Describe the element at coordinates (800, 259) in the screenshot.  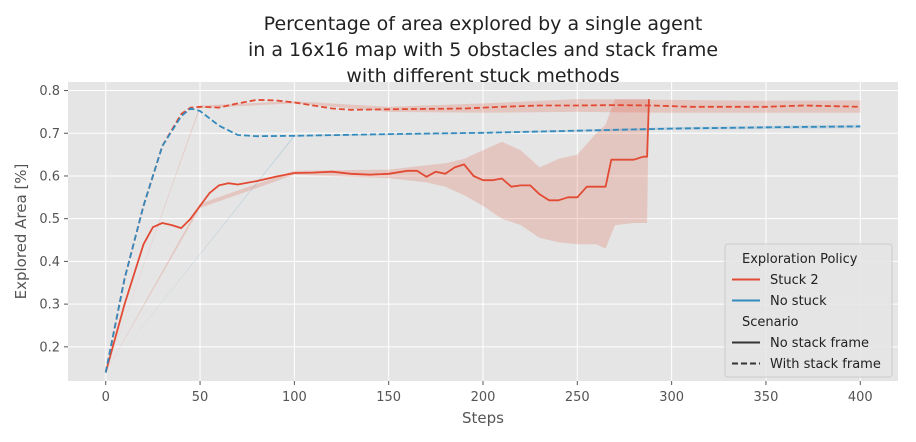
I see `legend-title-policy: Exploration Policy` at that location.